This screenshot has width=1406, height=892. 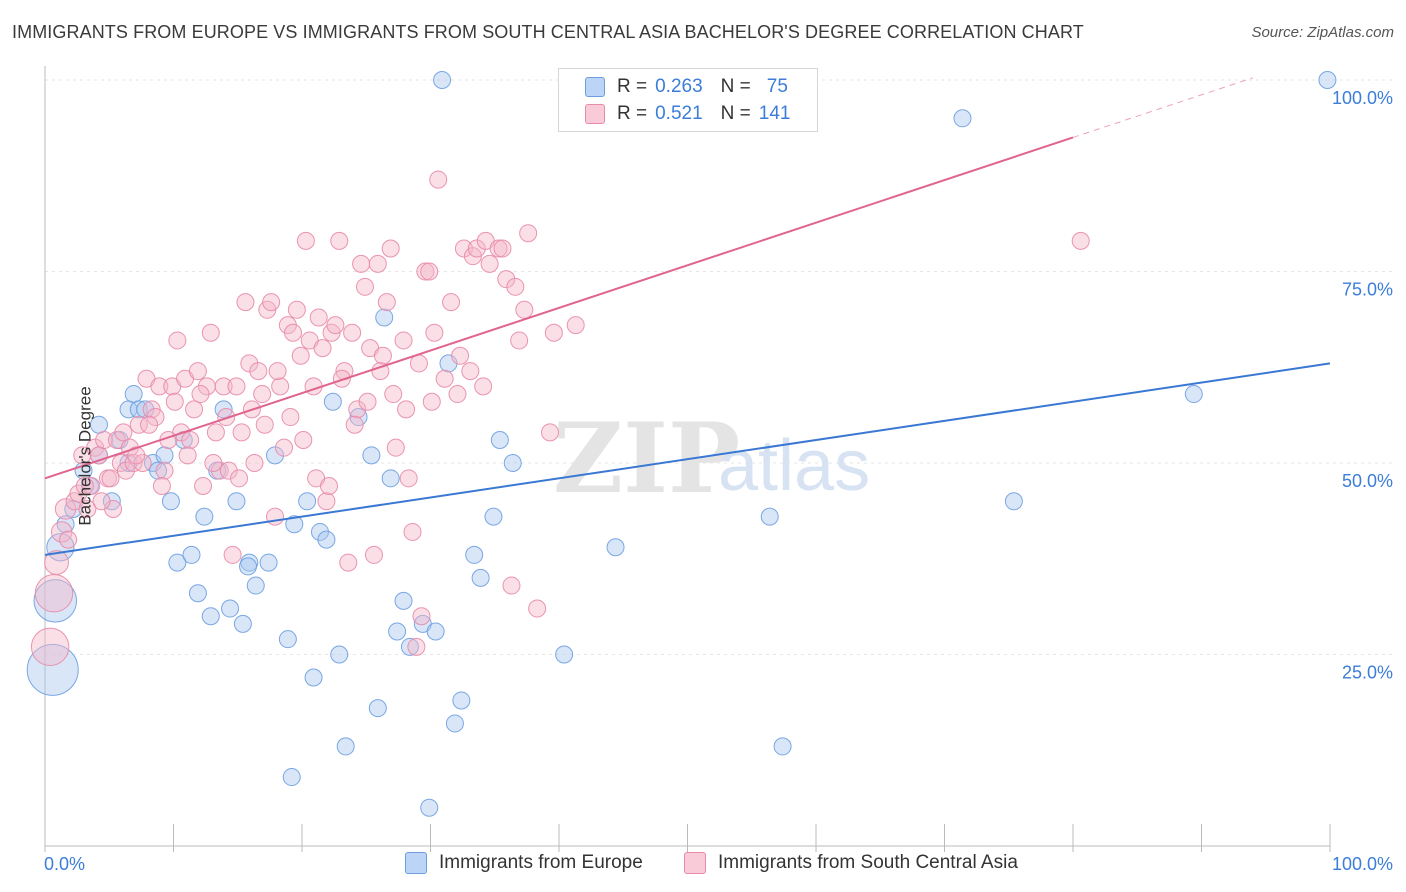 I want to click on y-tick-label: 75.0%, so click(x=1367, y=290).